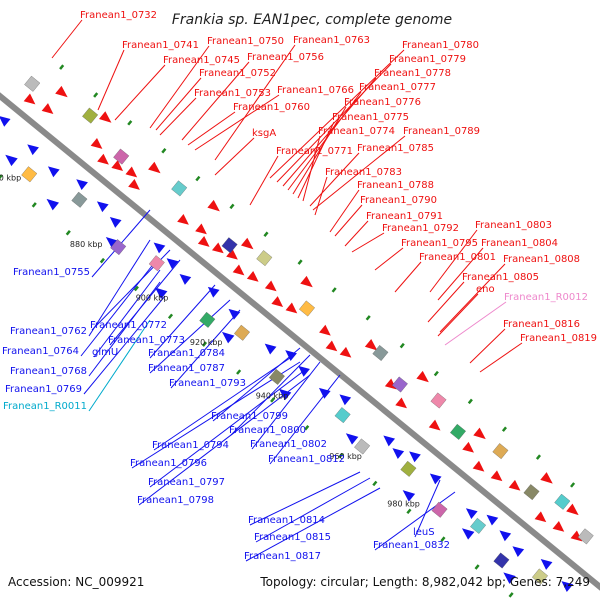 Image resolution: width=600 pixels, height=600 pixels. What do you see at coordinates (128, 325) in the screenshot?
I see `reverse-gene-label-franean1-0772: Franean1_0772` at bounding box center [128, 325].